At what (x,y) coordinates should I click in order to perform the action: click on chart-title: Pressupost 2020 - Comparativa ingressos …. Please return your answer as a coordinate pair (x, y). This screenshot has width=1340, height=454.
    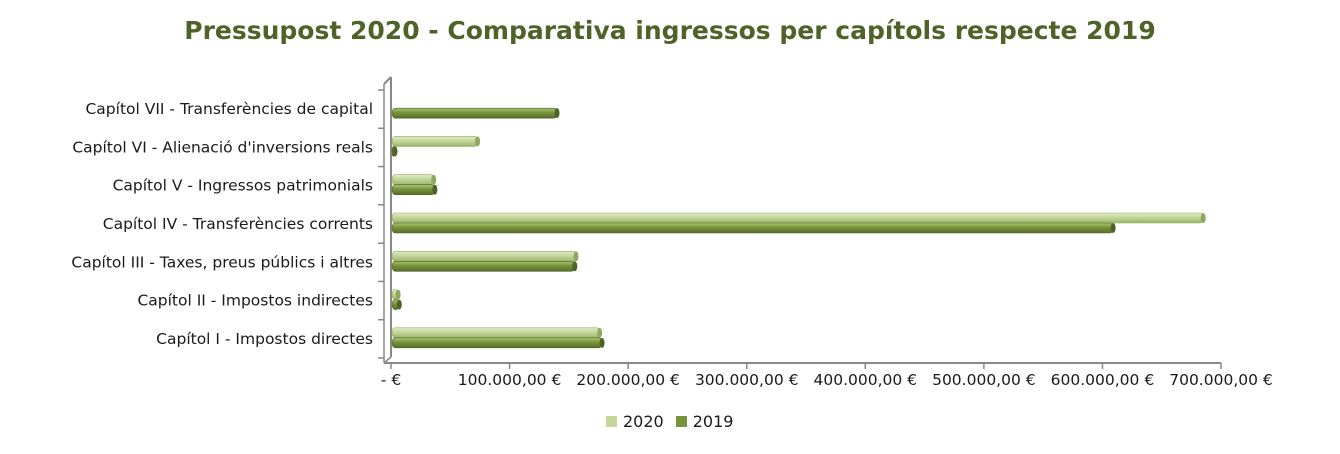
    Looking at the image, I should click on (670, 30).